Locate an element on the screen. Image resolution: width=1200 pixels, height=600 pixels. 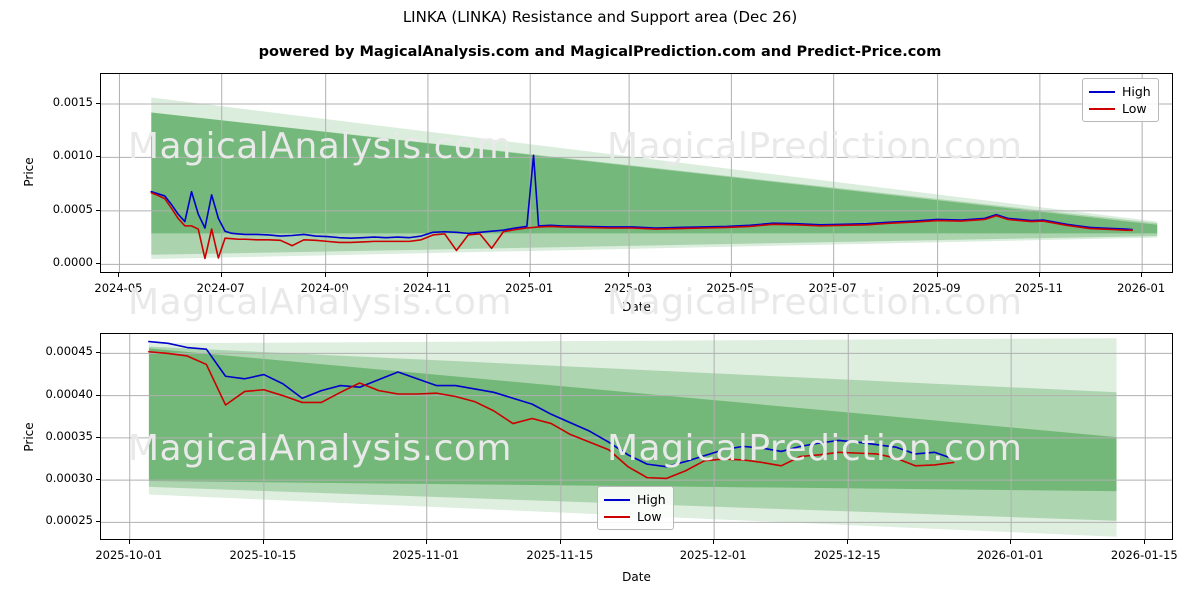
overview-series-high is located at coordinates (641, 196).